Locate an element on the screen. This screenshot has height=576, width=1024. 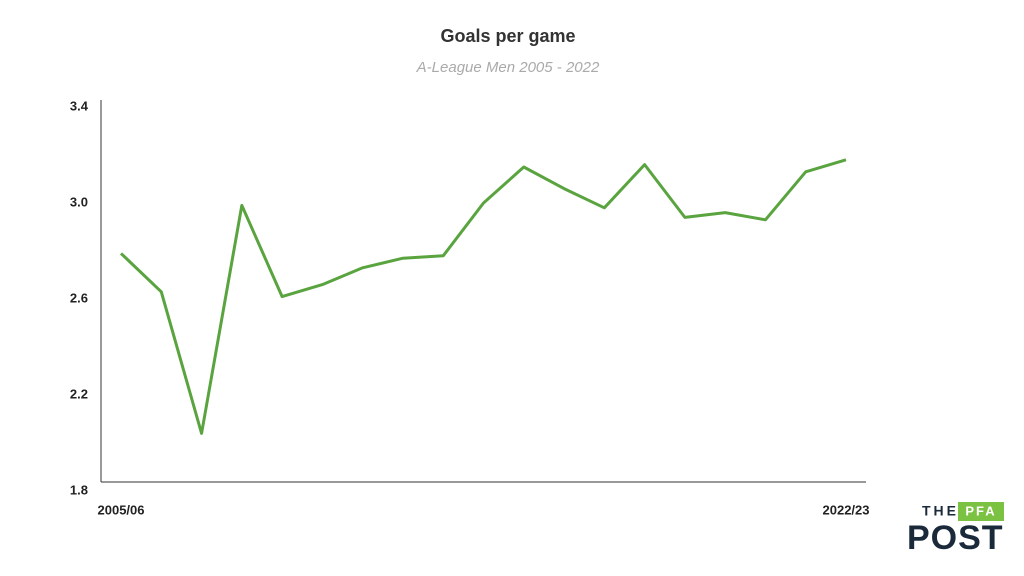
logo-badge is located at coordinates (981, 511).